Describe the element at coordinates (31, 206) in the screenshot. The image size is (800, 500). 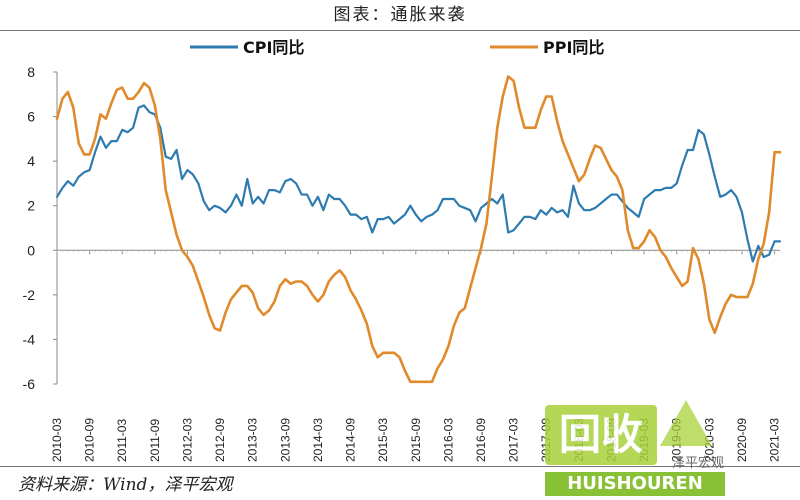
I see `y-tick-label: 2` at that location.